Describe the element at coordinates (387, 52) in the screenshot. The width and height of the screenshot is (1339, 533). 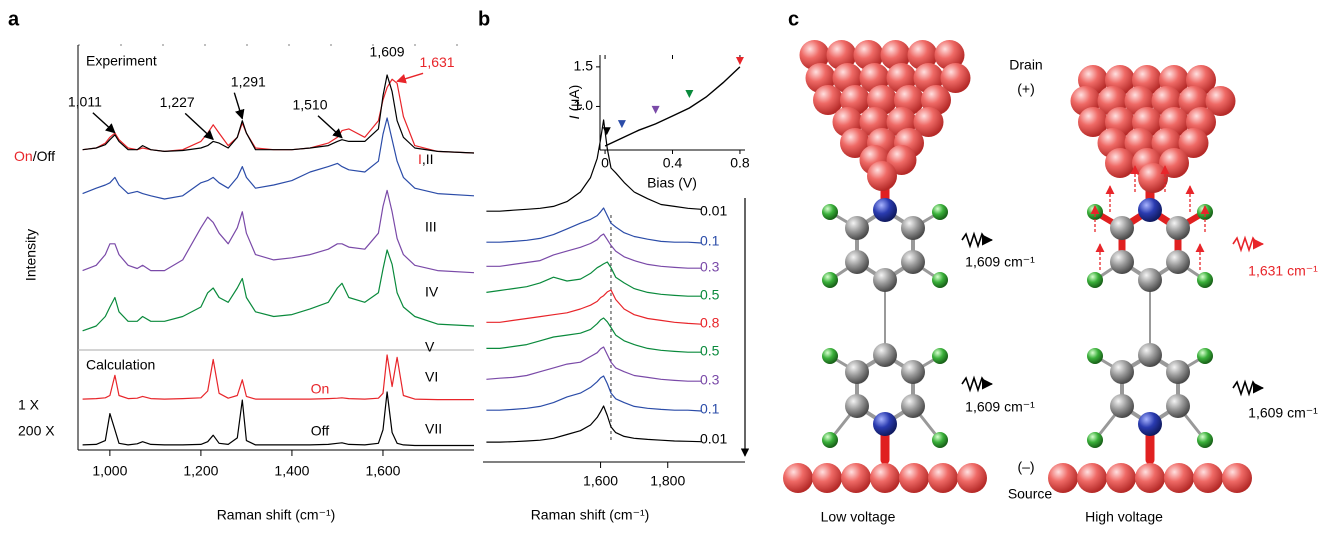
I see `peak-label: 1,609` at that location.